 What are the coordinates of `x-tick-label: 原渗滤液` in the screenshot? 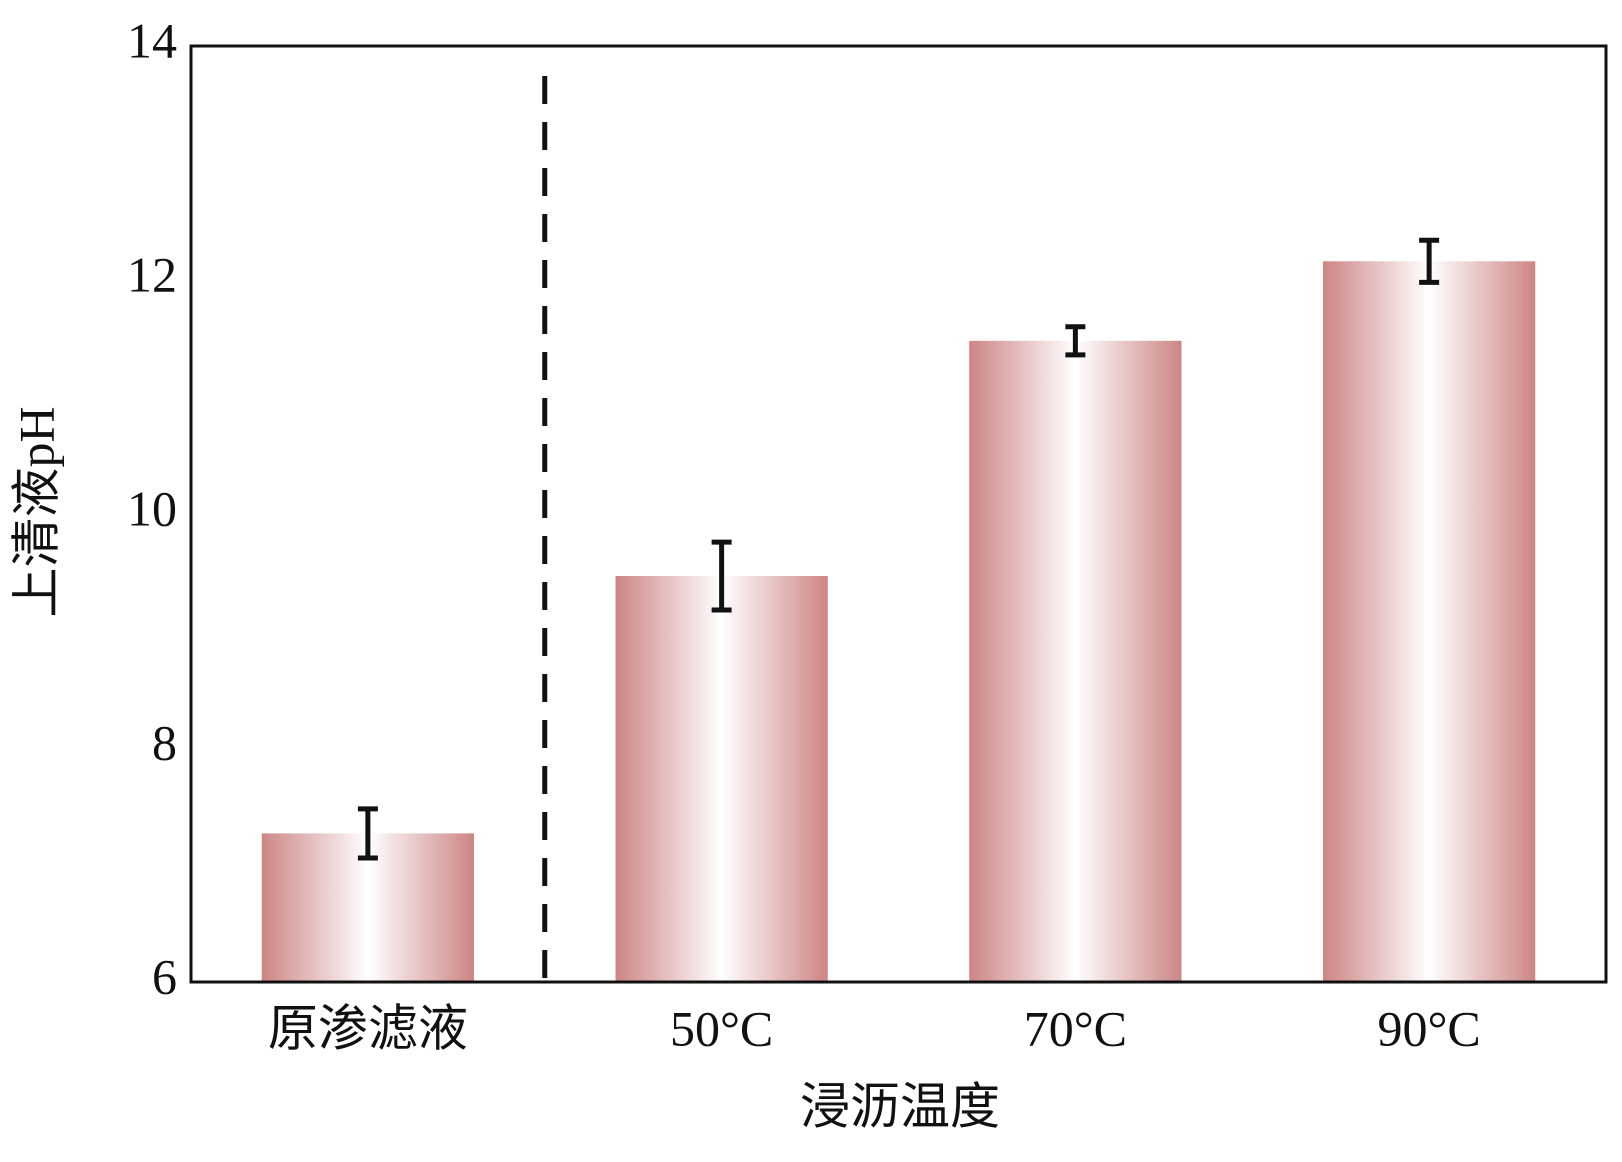 It's located at (368, 1028).